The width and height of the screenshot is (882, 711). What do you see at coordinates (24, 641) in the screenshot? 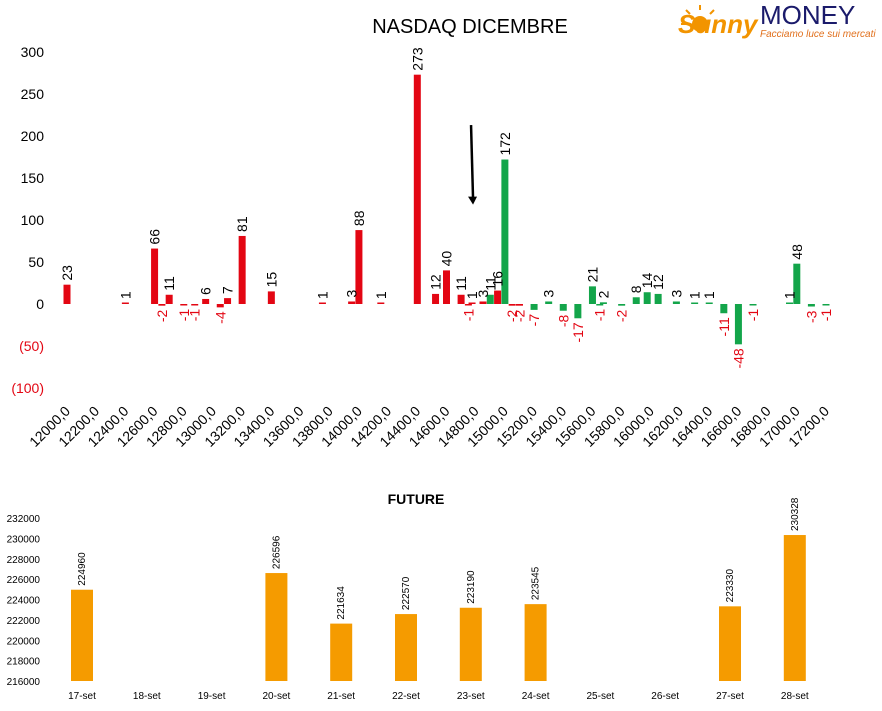
I see `y-tick-label: 220000` at bounding box center [24, 641].